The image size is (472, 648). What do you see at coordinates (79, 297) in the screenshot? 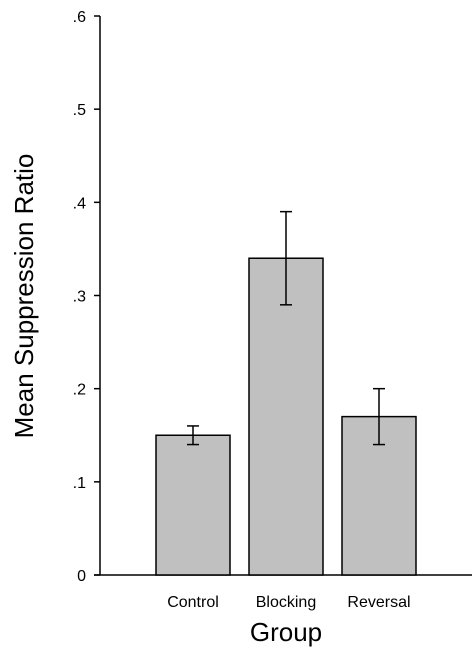
I see `y-tick-label: .3` at bounding box center [79, 297].